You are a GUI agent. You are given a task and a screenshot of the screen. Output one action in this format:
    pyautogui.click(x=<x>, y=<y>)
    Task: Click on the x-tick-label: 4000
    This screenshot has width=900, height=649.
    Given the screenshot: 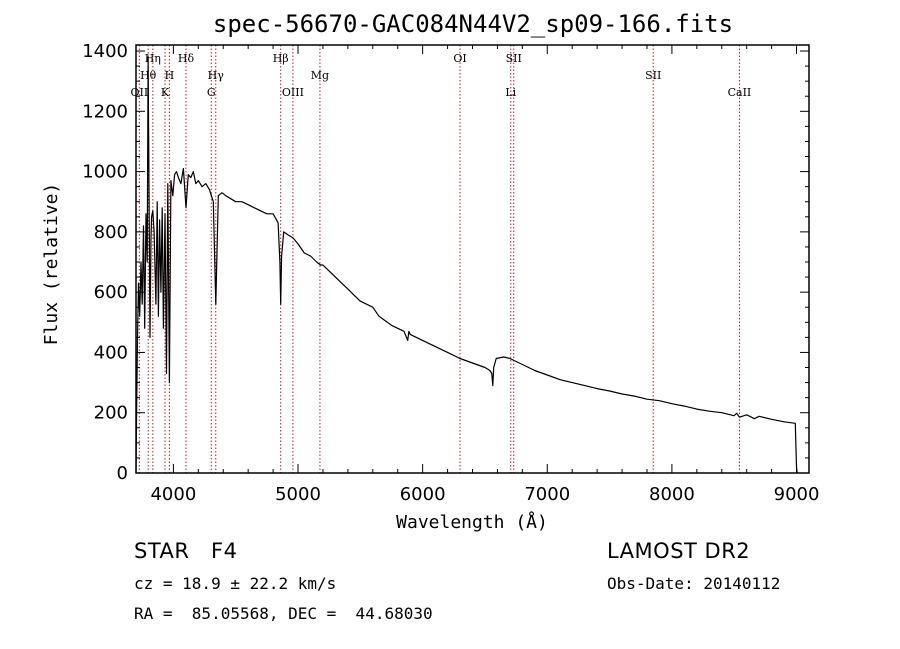 What is the action you would take?
    pyautogui.click(x=173, y=494)
    